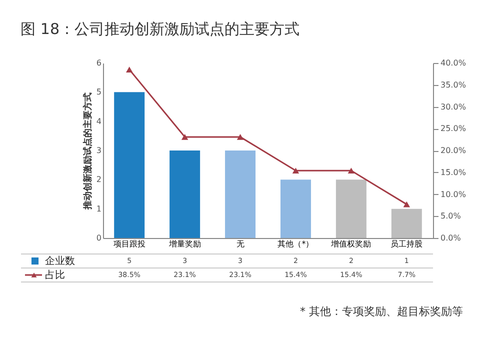 The width and height of the screenshot is (500, 362). What do you see at coordinates (451, 216) in the screenshot?
I see `y2-tick-label: 5.0%` at bounding box center [451, 216].